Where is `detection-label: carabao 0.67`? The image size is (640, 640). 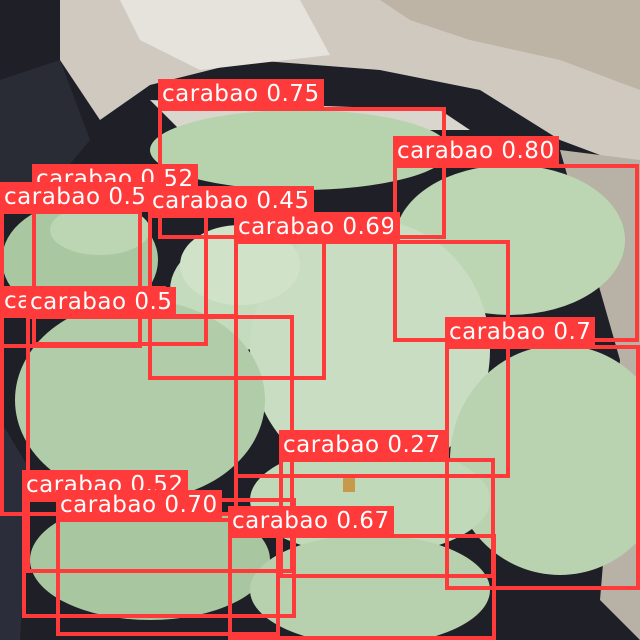 detection-label: carabao 0.67 is located at coordinates (311, 521).